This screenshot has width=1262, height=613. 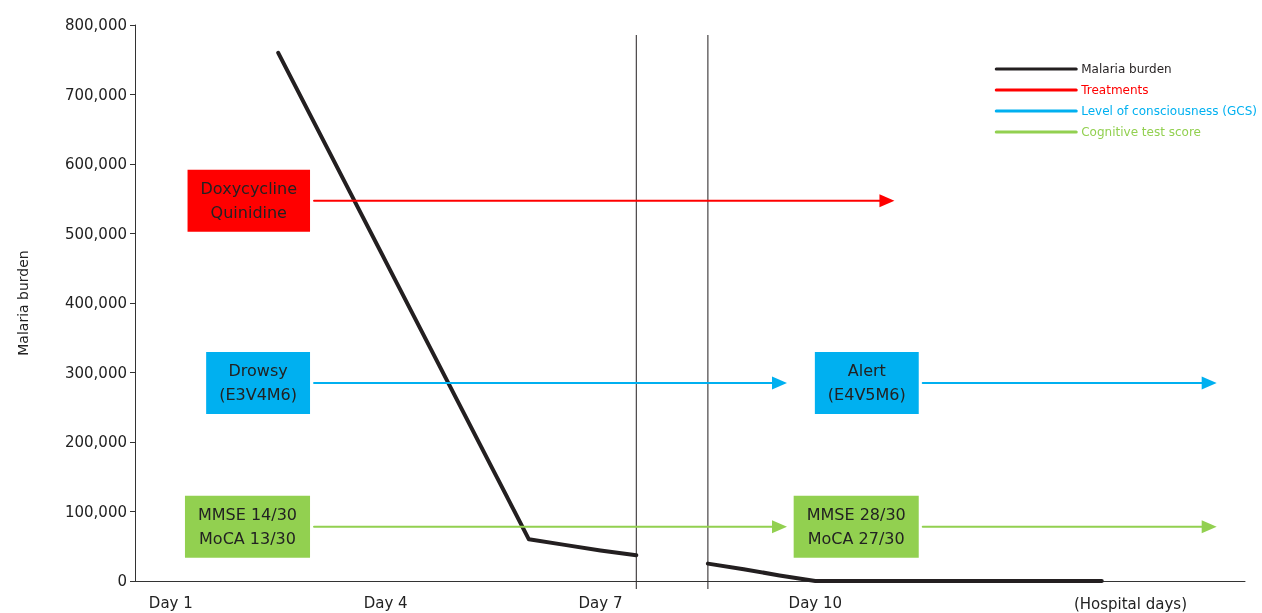 I want to click on x-tick-label: Day 4, so click(x=385, y=602).